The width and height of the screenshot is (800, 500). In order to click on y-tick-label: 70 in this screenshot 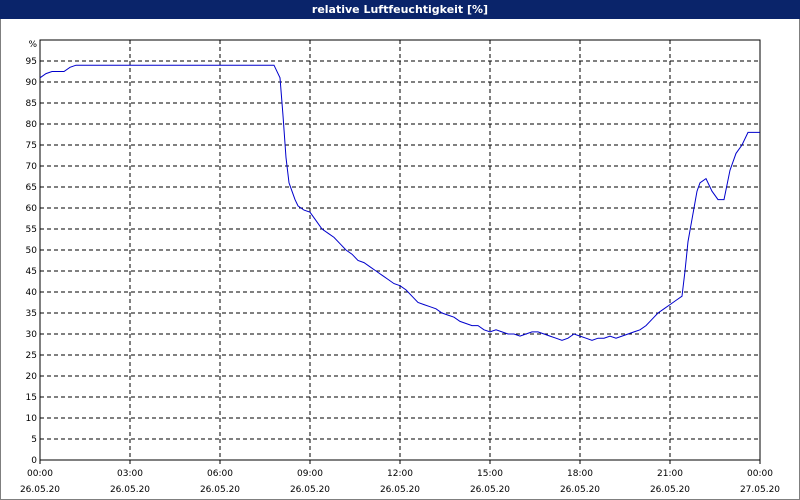, I will do `click(32, 167)`.